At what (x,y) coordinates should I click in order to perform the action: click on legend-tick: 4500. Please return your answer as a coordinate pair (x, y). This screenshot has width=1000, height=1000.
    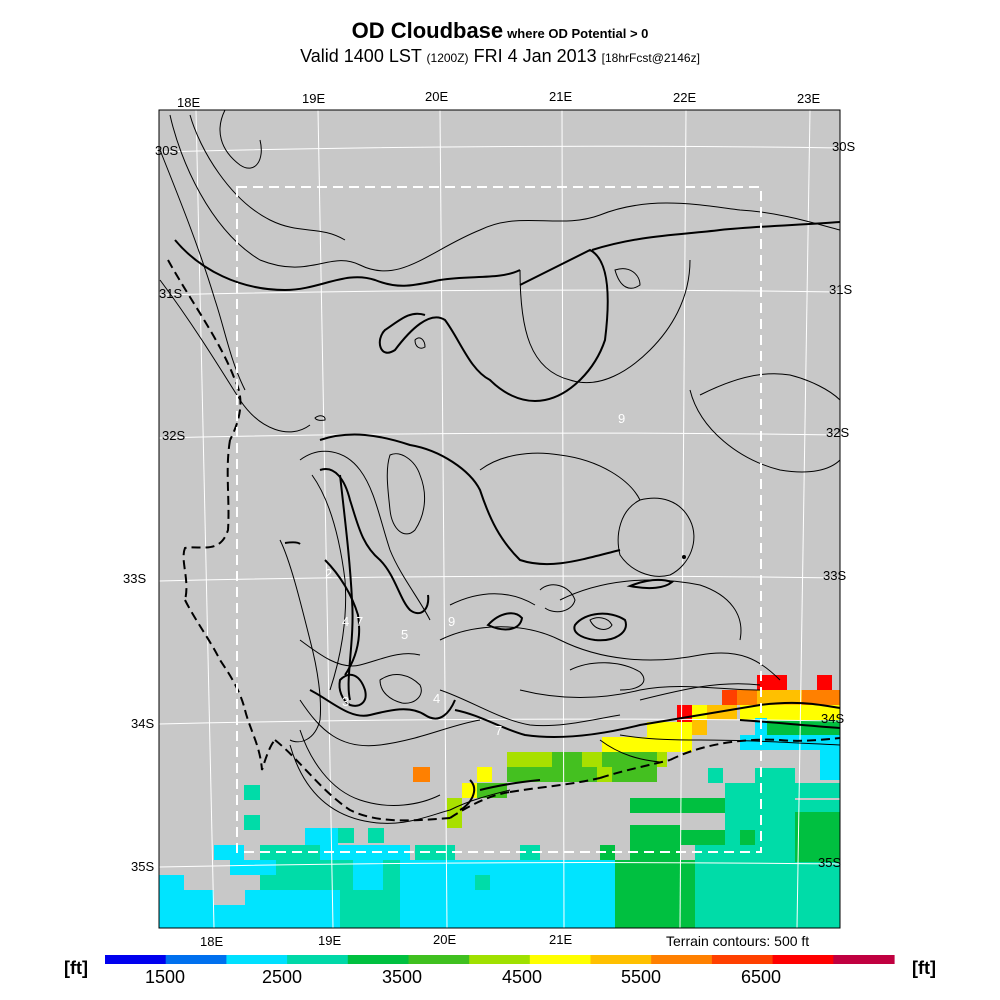
    Looking at the image, I should click on (522, 977).